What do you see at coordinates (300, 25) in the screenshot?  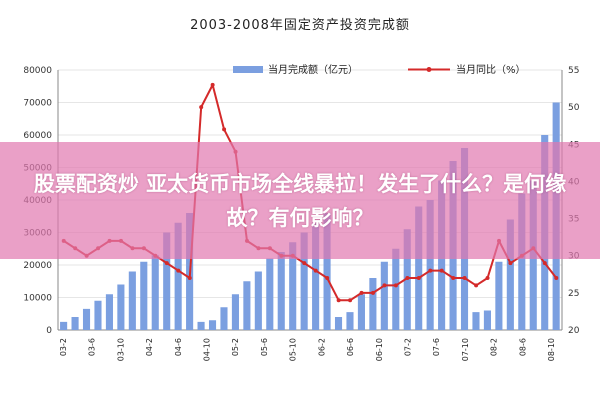 I see `chart-title: 2003-2008年固定资产投资完成额` at bounding box center [300, 25].